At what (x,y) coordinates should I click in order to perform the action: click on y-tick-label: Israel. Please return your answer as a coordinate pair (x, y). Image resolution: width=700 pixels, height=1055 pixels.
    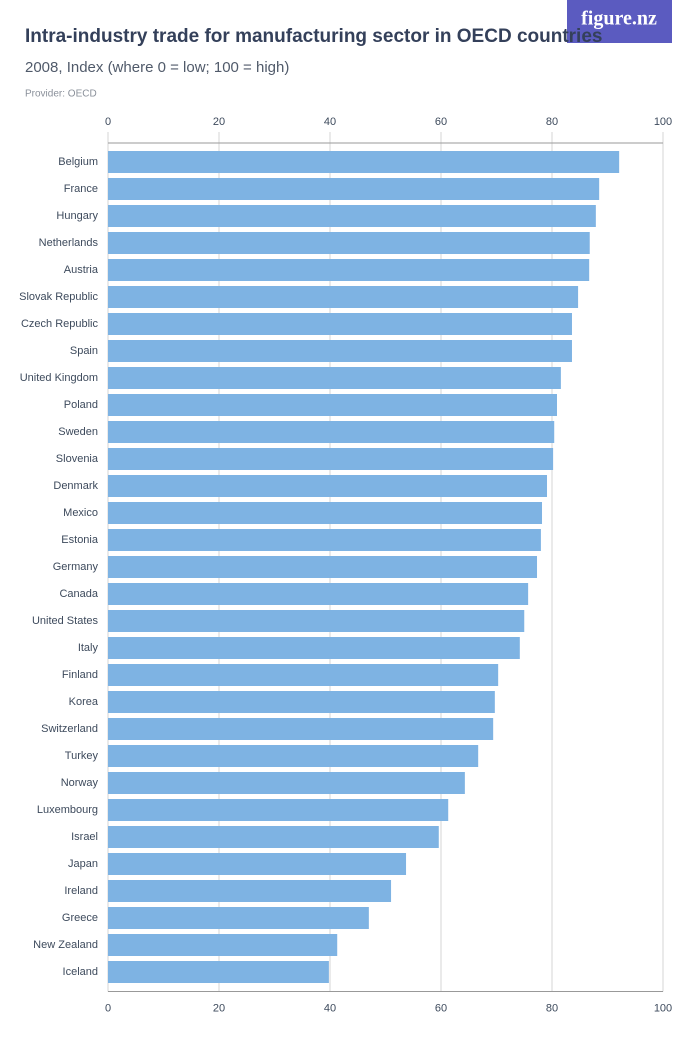
    Looking at the image, I should click on (84, 837).